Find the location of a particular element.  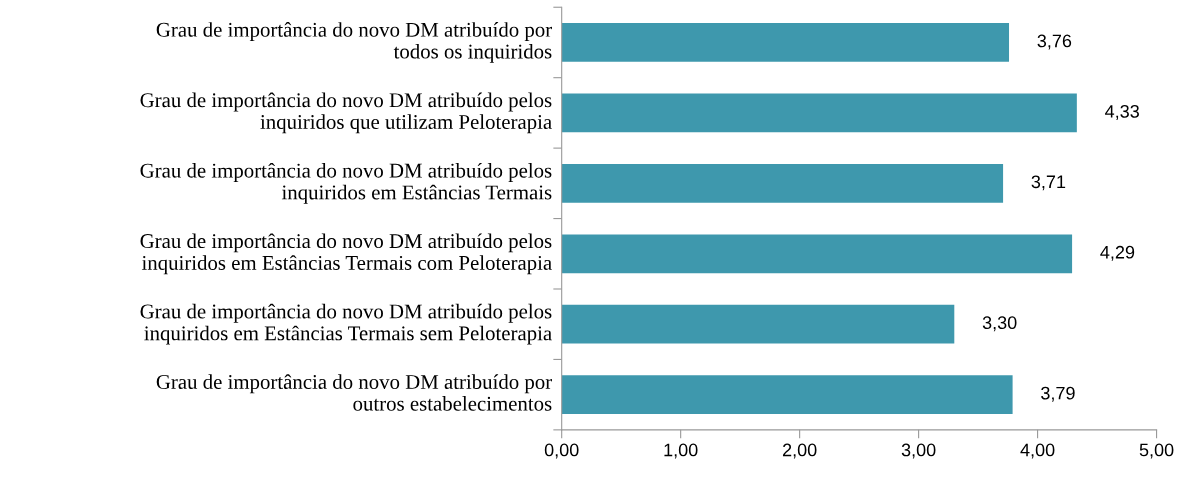

y-tick-label: Grau de importância do novo DM atribuído pelos inquiridos em Estâncias Termais is located at coordinates (346, 183).